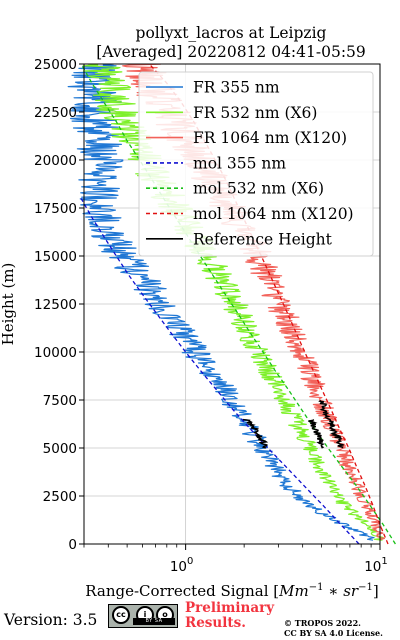 The height and width of the screenshot is (640, 400). What do you see at coordinates (55, 305) in the screenshot?
I see `y-tick-label: 12500` at bounding box center [55, 305].